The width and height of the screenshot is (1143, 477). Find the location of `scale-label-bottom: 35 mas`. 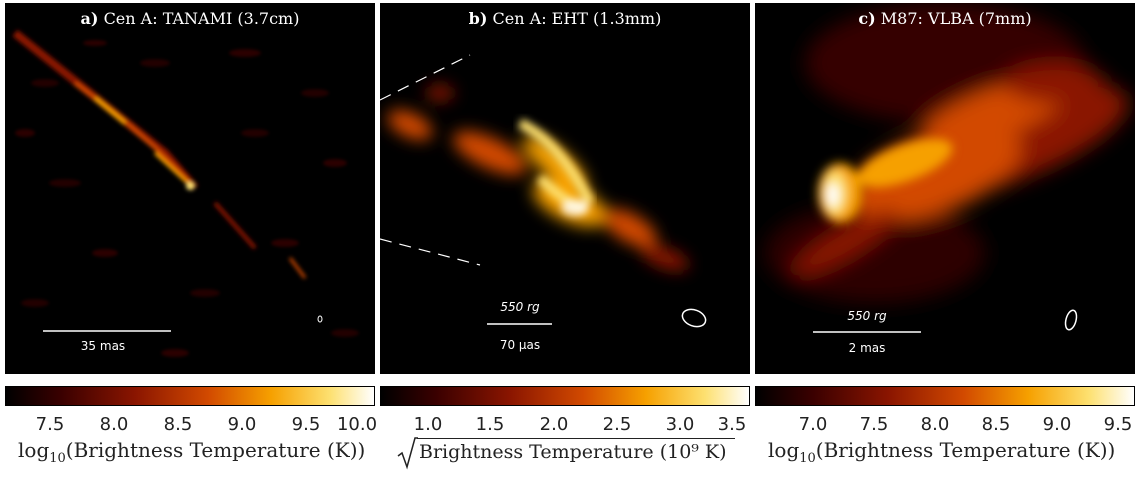

scale-label-bottom: 35 mas is located at coordinates (103, 346).